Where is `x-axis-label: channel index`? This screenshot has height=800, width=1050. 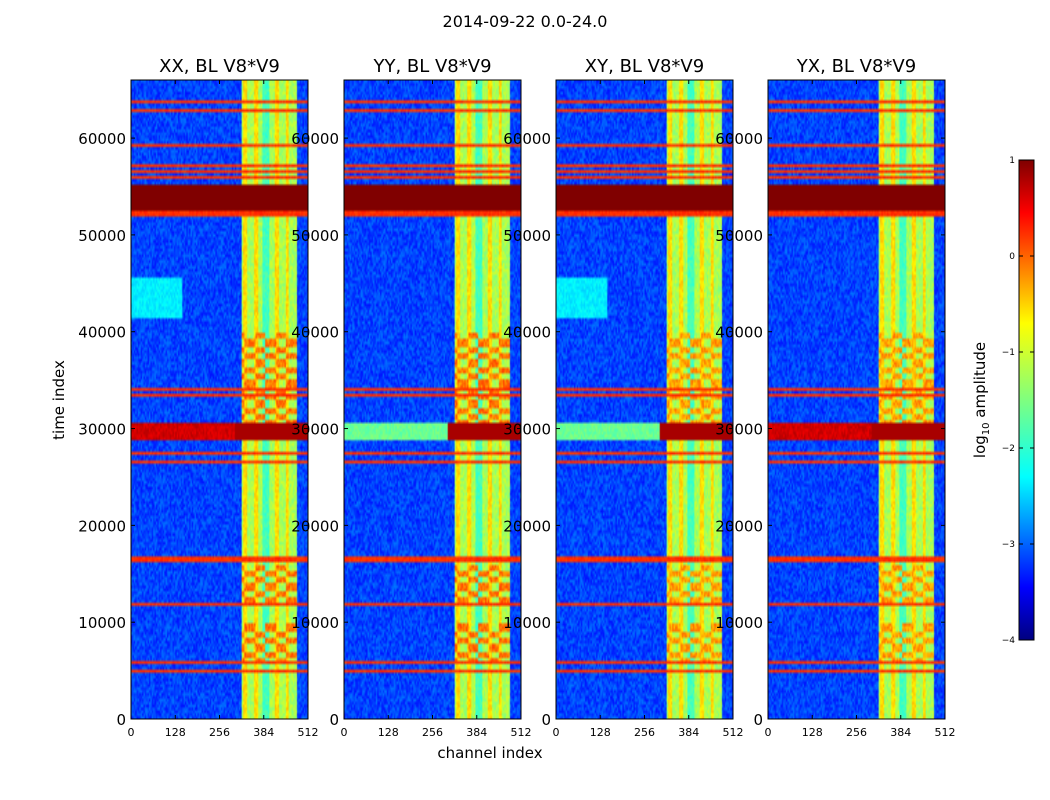 x-axis-label: channel index is located at coordinates (489, 753).